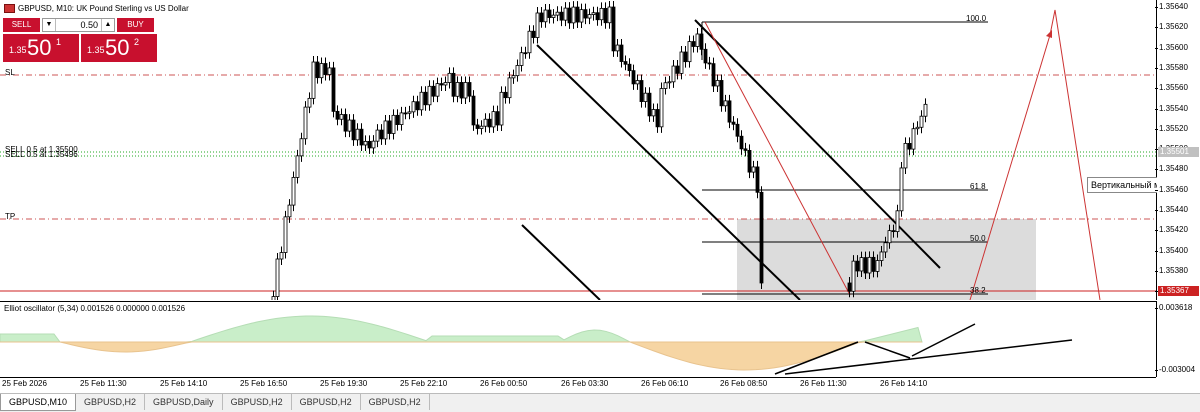  I want to click on fib-label-618: 61.8, so click(978, 186).